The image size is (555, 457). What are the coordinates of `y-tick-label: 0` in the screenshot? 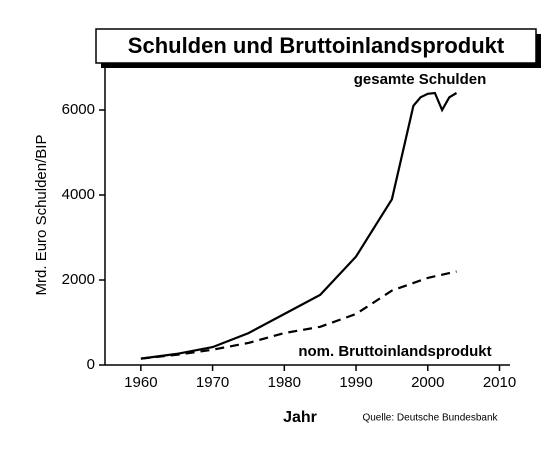 It's located at (91, 364).